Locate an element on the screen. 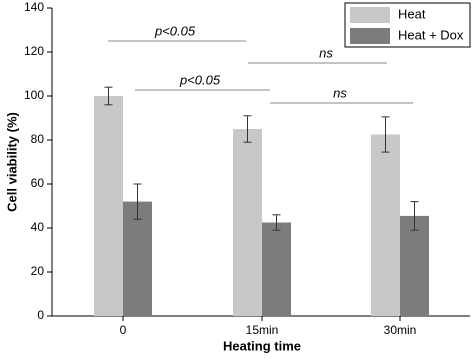  y-tick-label: 80 is located at coordinates (38, 139).